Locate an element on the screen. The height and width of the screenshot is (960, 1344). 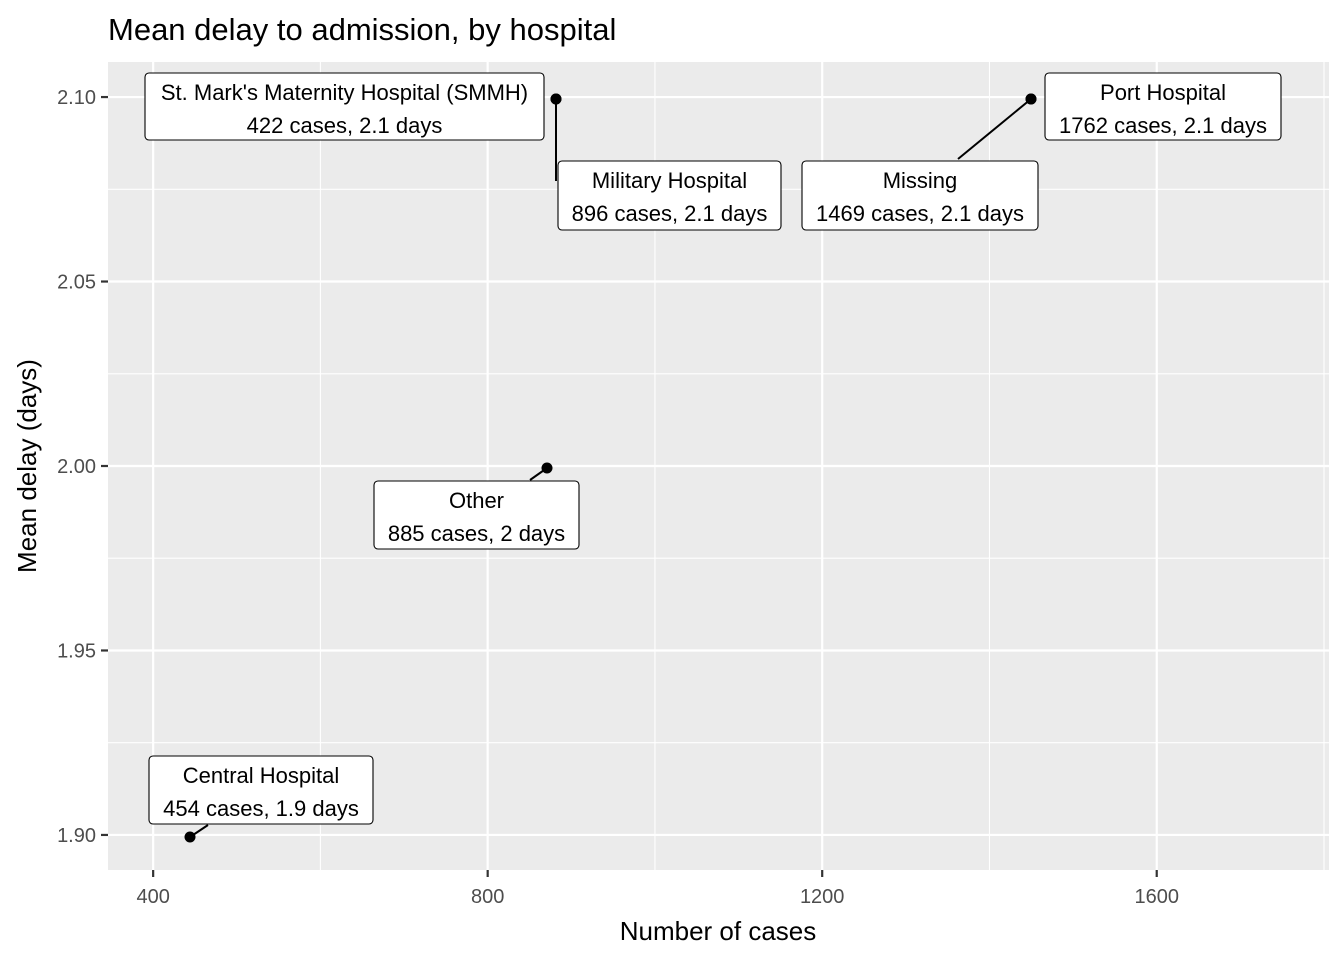
y-axis: 1.90 1.95 2.00 2.05 2.10 is located at coordinates (82, 467).